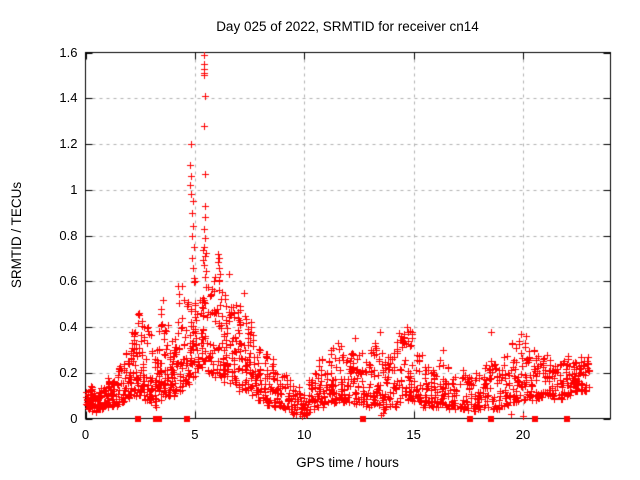 The height and width of the screenshot is (480, 640). I want to click on y-tick-label: 1.4, so click(68, 98).